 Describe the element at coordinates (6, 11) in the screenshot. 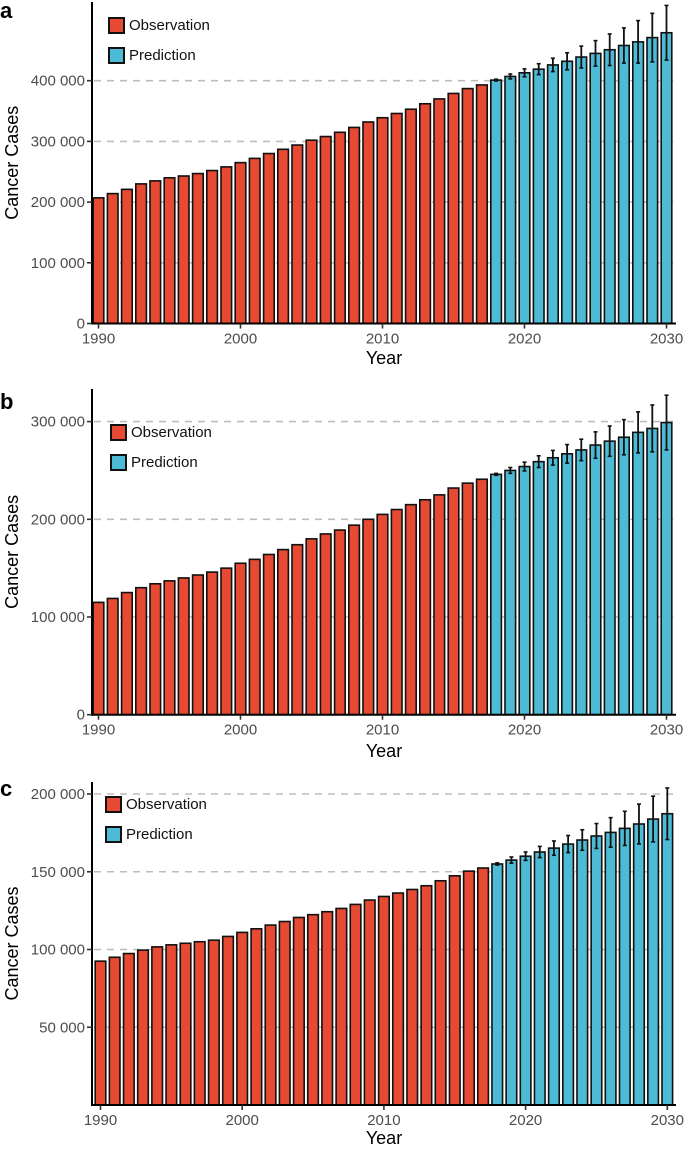

I see `panel-letter-a: a` at that location.